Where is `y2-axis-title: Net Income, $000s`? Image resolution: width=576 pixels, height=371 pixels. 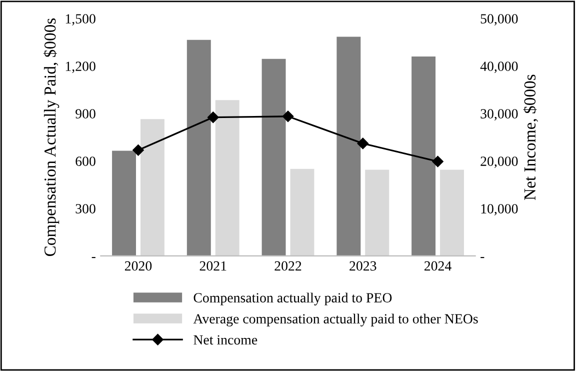
y2-axis-title: Net Income, $000s is located at coordinates (530, 137).